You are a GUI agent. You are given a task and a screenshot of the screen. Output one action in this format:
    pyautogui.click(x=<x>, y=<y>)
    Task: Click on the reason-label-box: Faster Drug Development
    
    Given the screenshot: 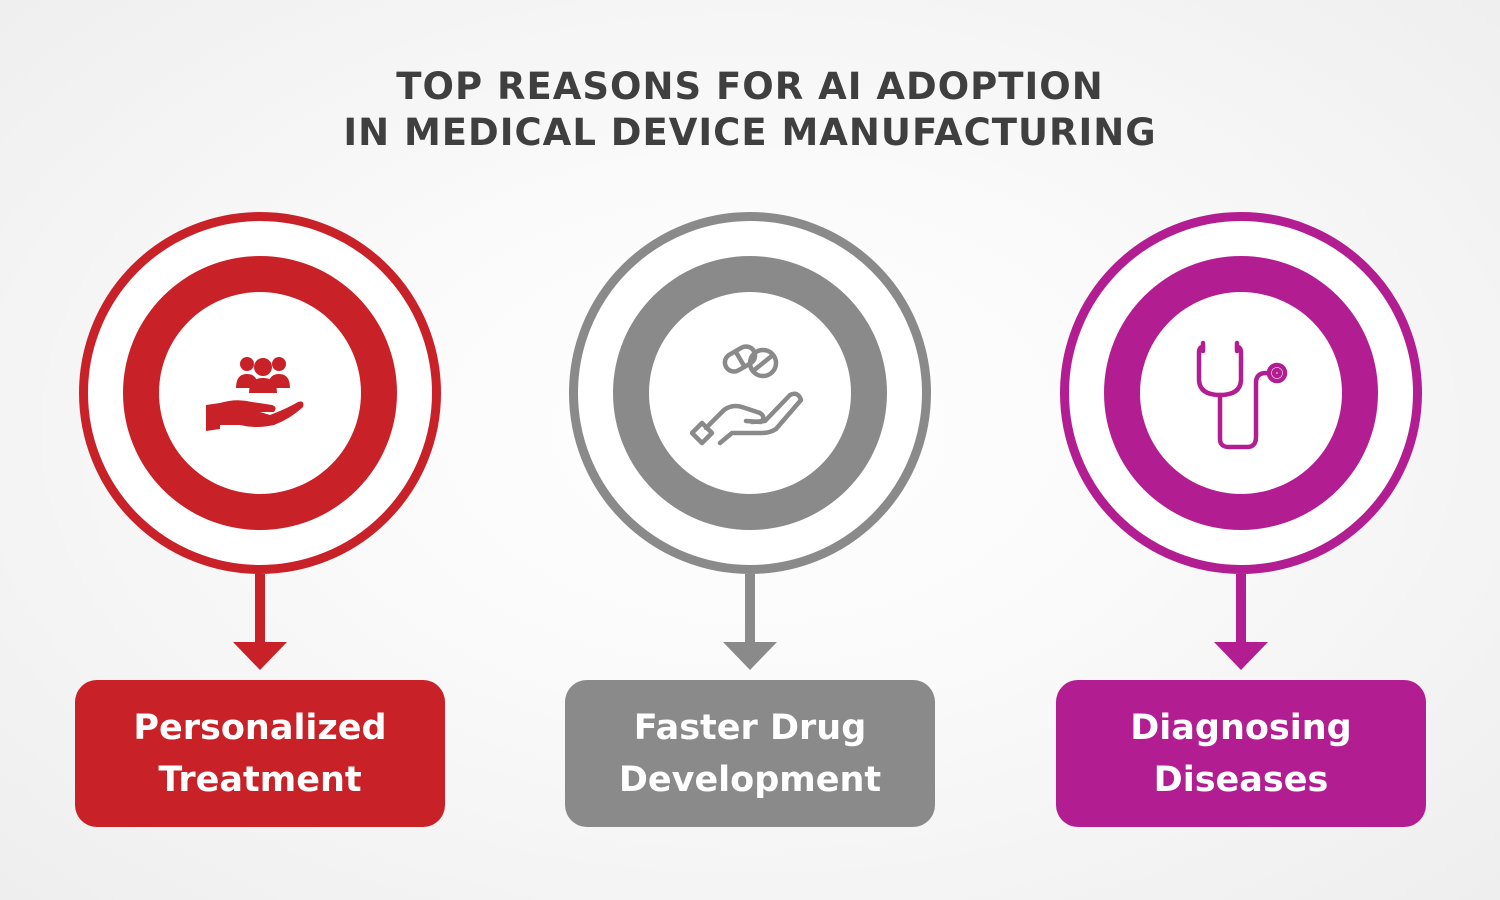 What is the action you would take?
    pyautogui.click(x=750, y=753)
    